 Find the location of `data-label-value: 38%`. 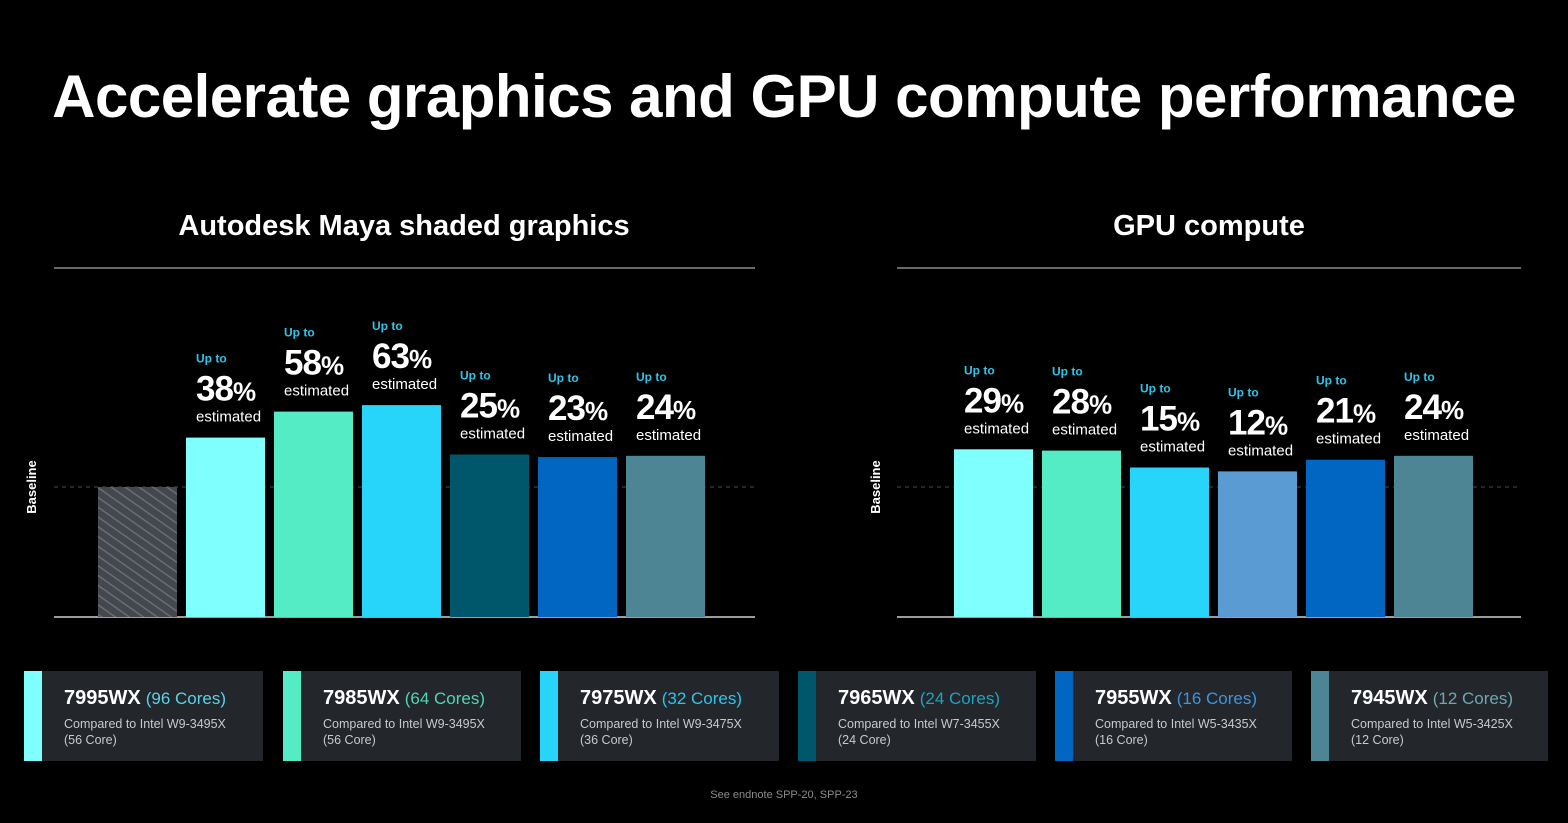

data-label-value: 38% is located at coordinates (226, 389).